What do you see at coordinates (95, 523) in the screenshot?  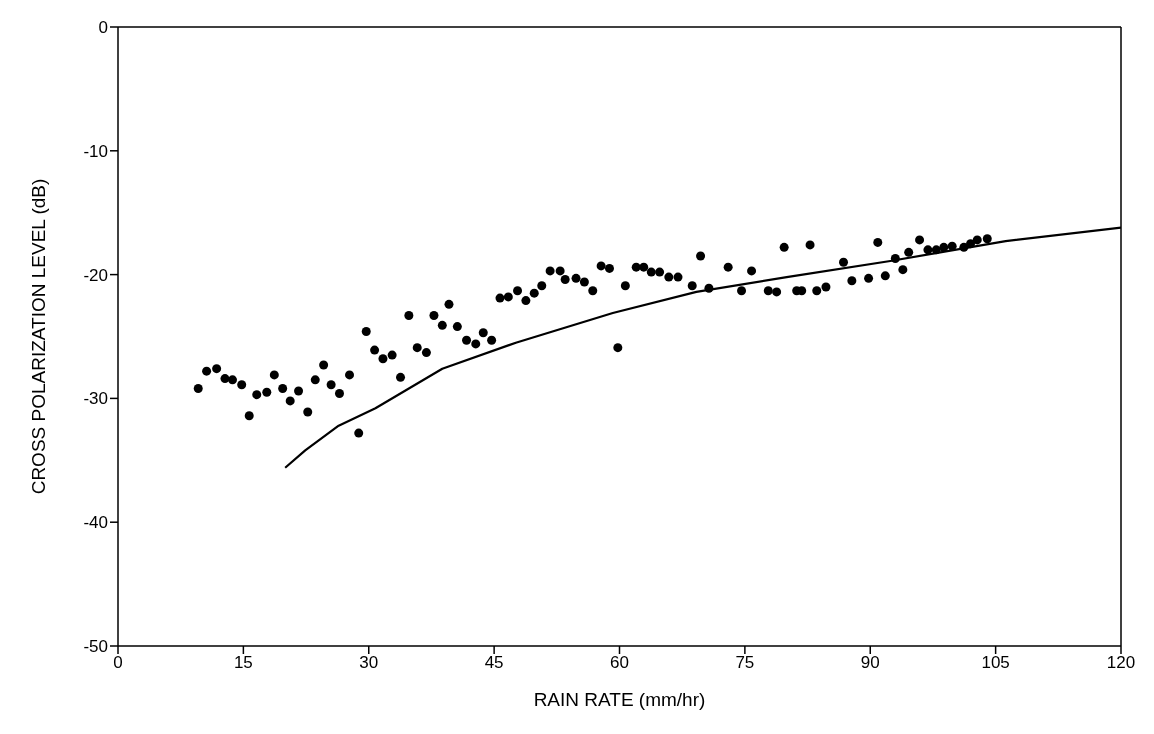 I see `y-tick-label: -40` at bounding box center [95, 523].